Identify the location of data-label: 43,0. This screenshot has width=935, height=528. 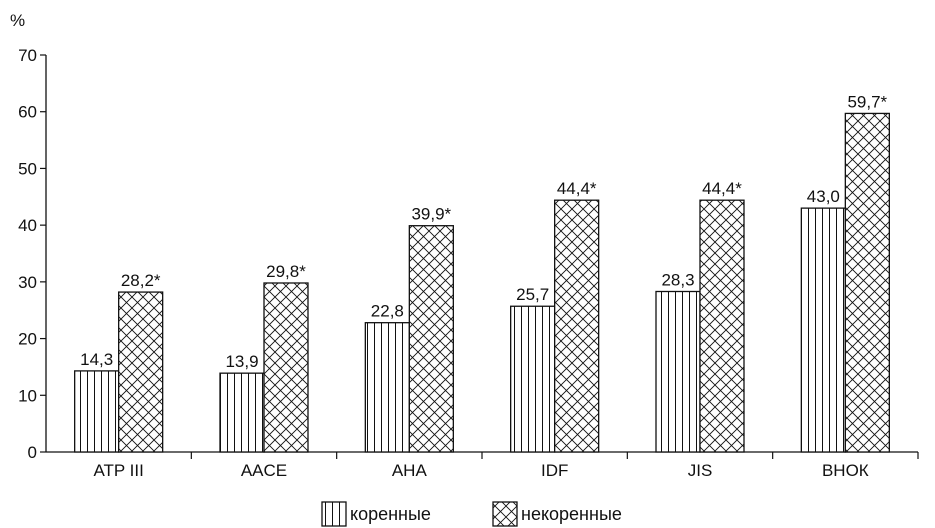
(823, 196).